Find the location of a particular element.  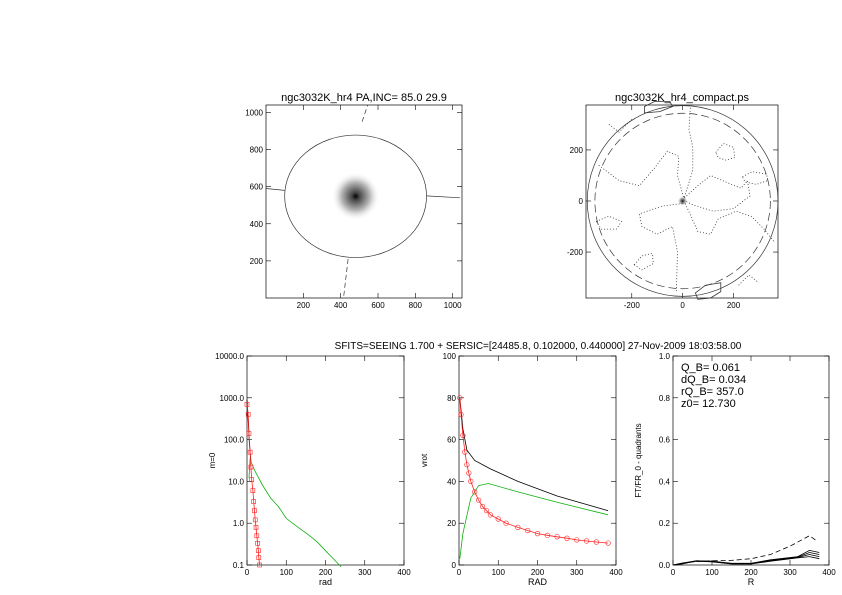

fit-ellipse is located at coordinates (355, 196).